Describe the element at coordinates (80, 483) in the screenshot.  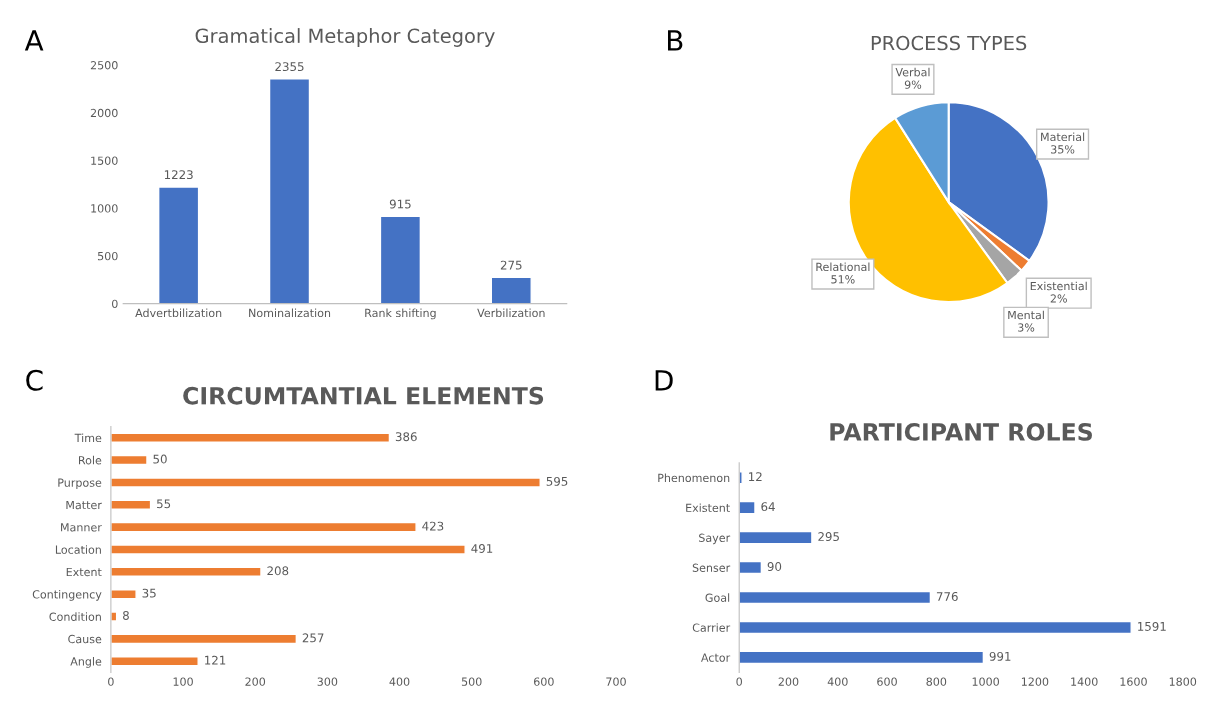
I see `y-tick-label: Purpose` at that location.